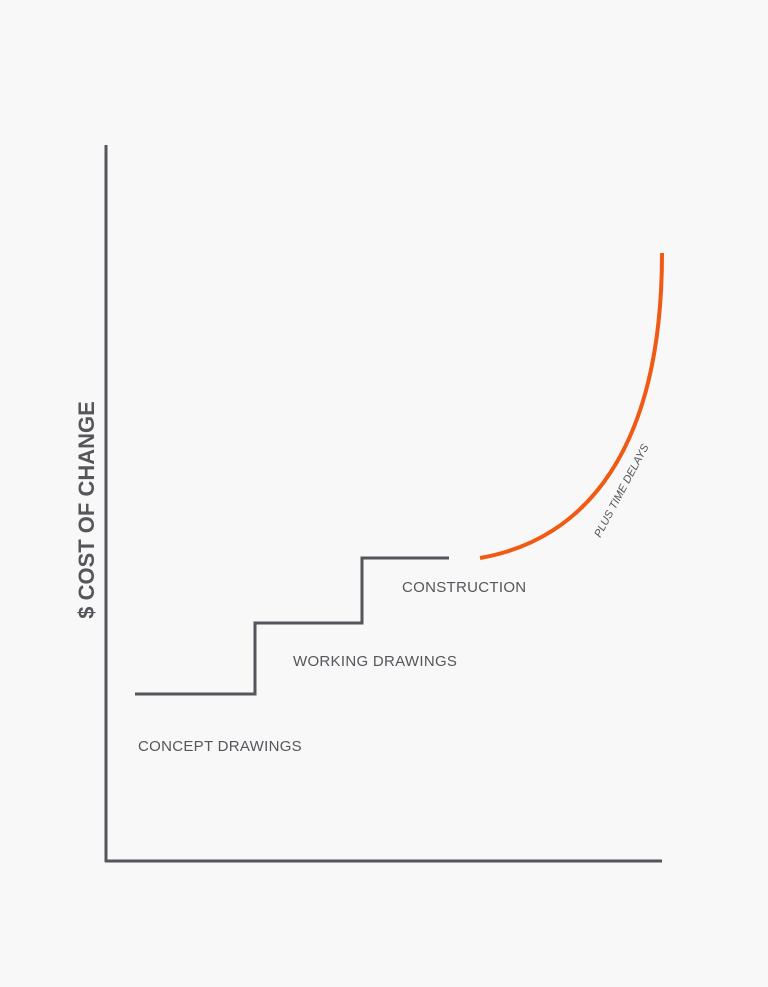  I want to click on stage-label: WORKING DRAWINGS, so click(375, 661).